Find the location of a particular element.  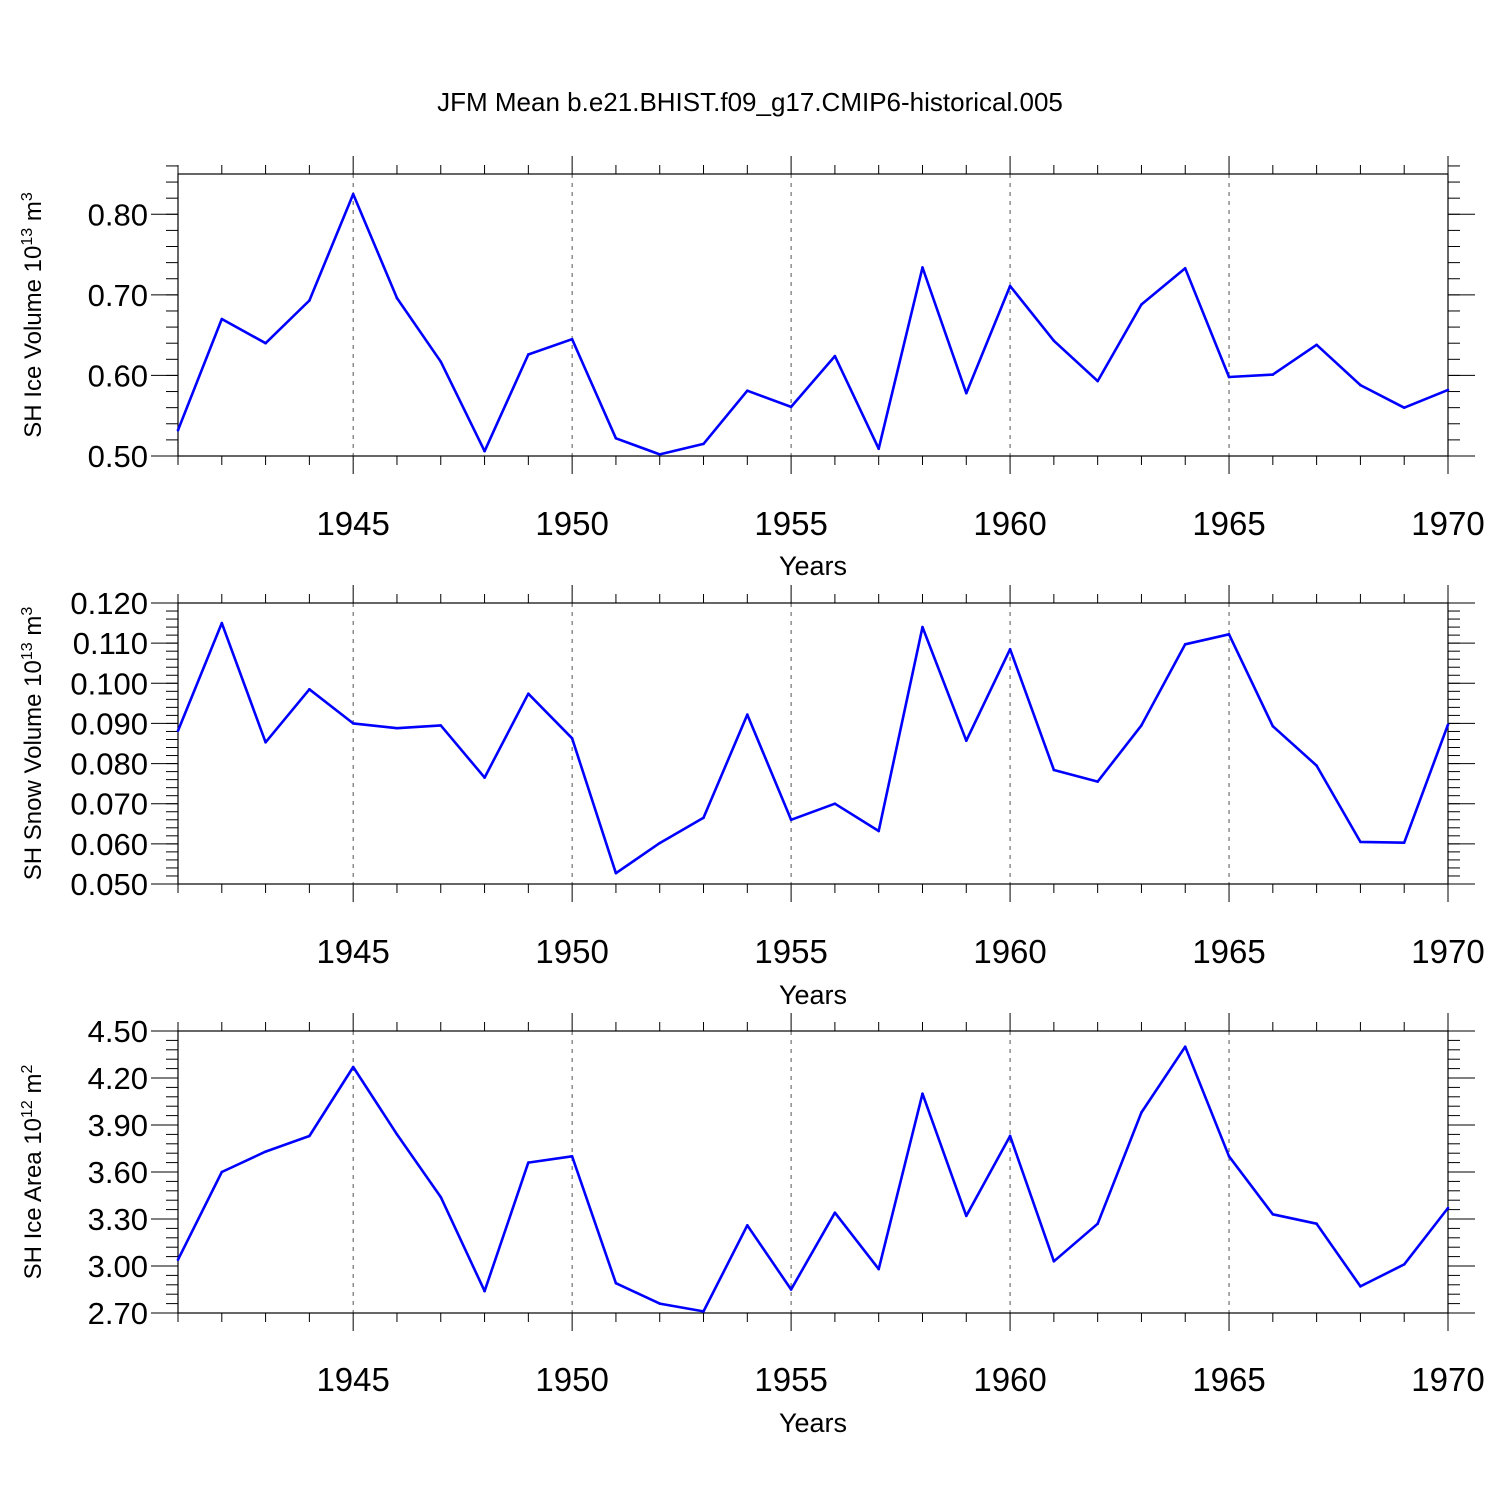

y-tick-label: 0.100 is located at coordinates (109, 683).